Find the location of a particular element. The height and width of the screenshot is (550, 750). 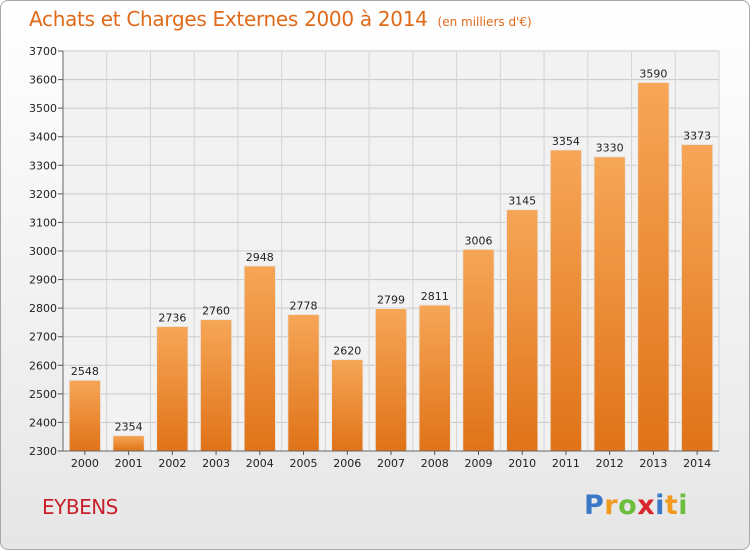

y-tick-label: 3500 is located at coordinates (43, 108).